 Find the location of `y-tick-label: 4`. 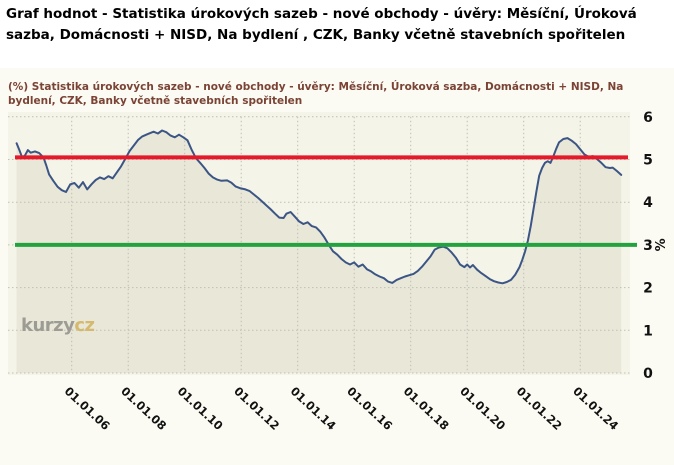

y-tick-label: 4 is located at coordinates (648, 203).